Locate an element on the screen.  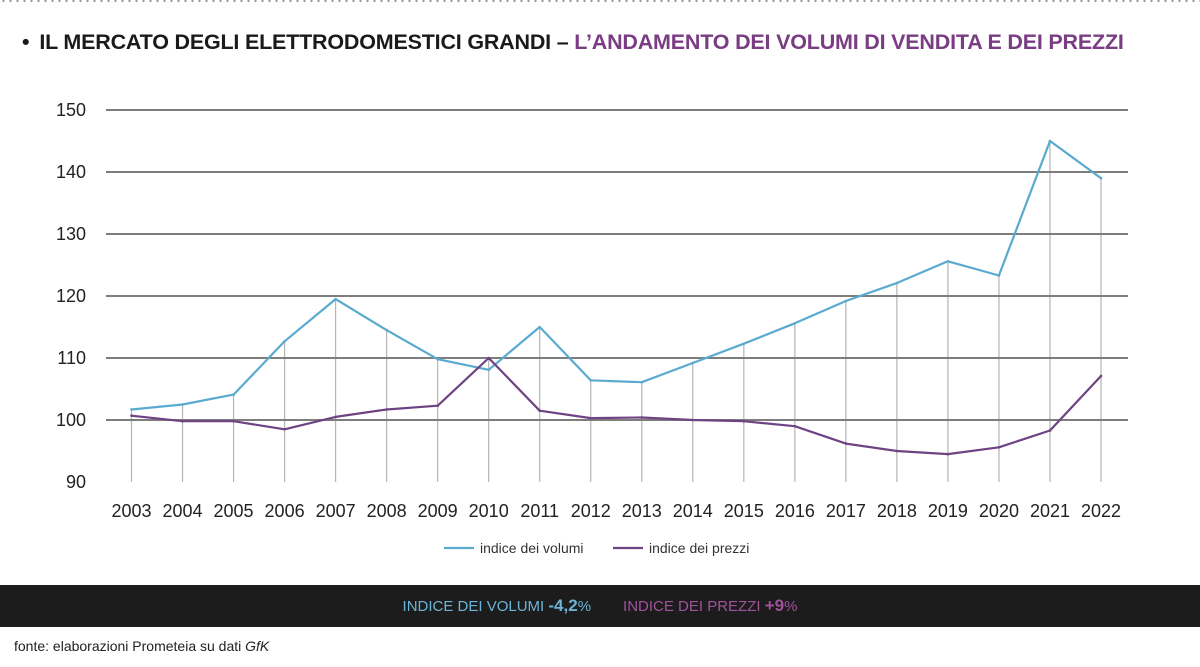
x-tick-2009: 2009 is located at coordinates (438, 511).